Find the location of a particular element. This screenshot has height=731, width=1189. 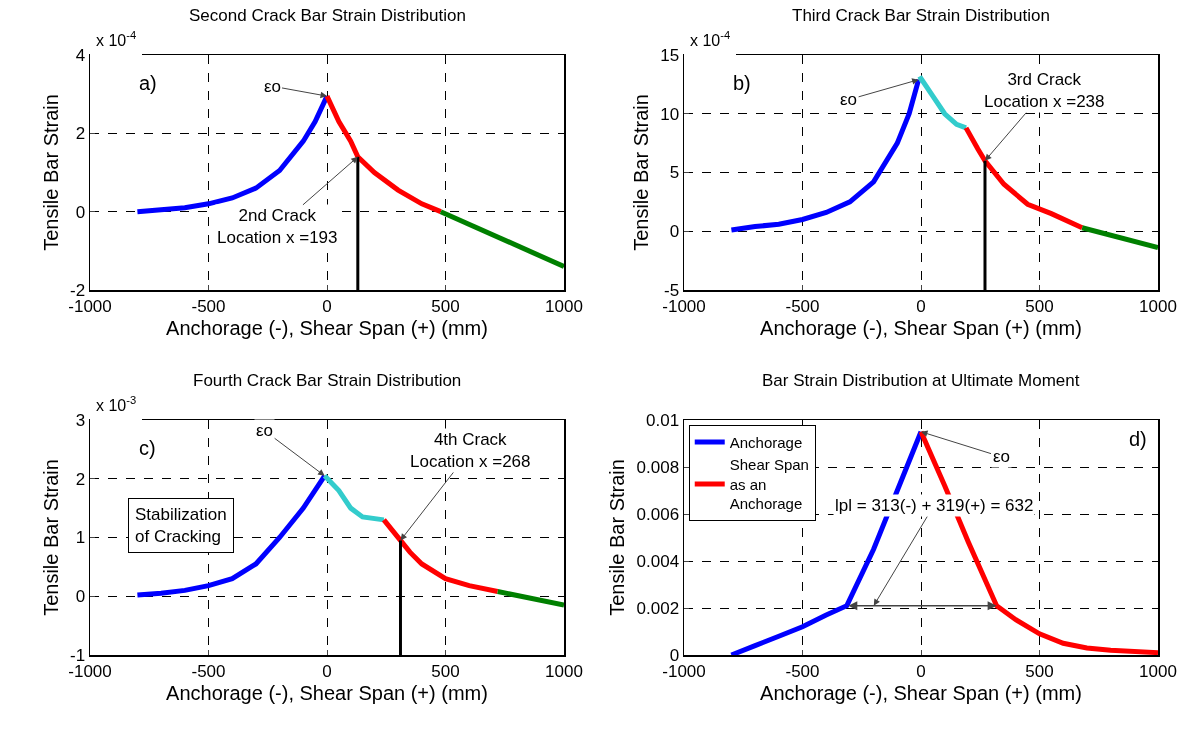

annotation: a) is located at coordinates (148, 83).